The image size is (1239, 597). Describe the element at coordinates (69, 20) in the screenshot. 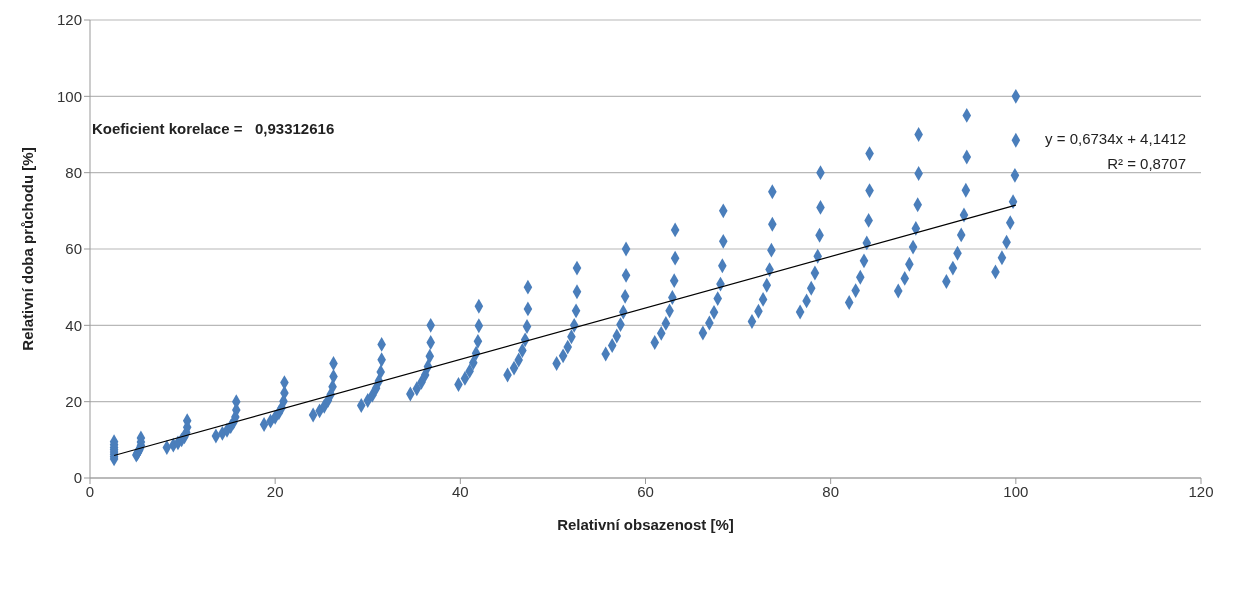

I see `y-tick-label: 120` at that location.